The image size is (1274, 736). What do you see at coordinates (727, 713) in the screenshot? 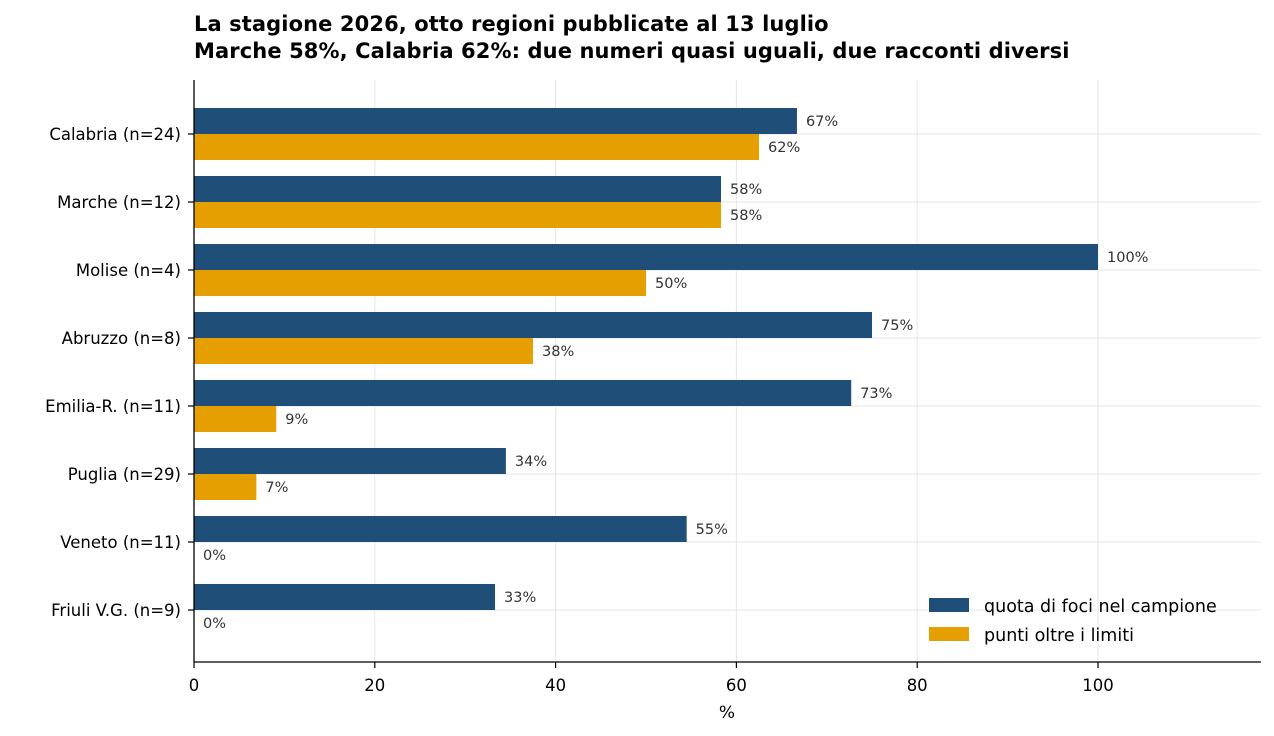
I see `x-axis-label: %` at bounding box center [727, 713].